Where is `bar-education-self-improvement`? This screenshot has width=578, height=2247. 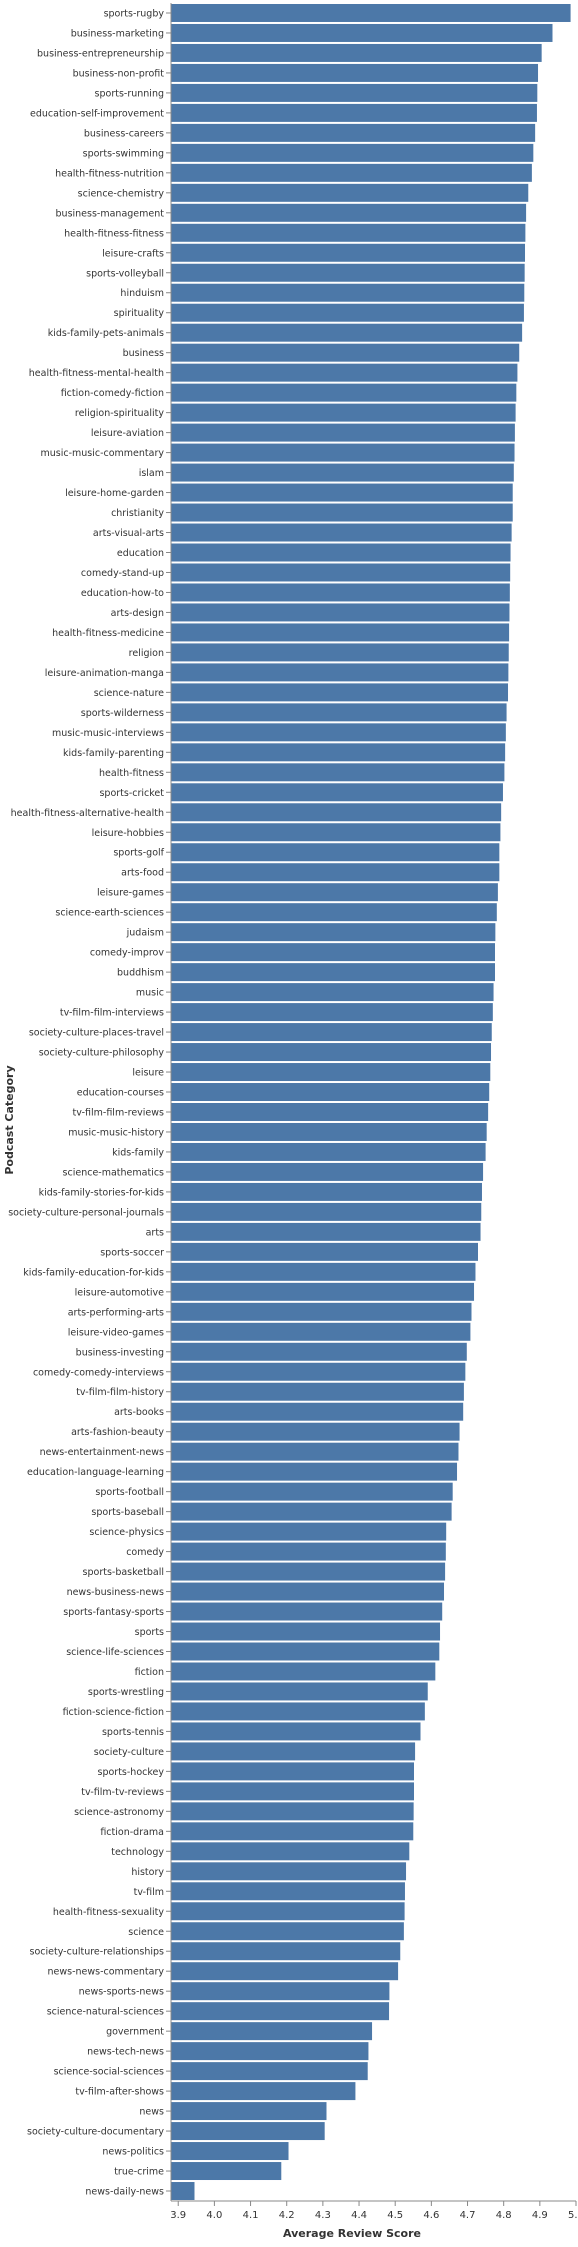
bar-education-self-improvement is located at coordinates (354, 112).